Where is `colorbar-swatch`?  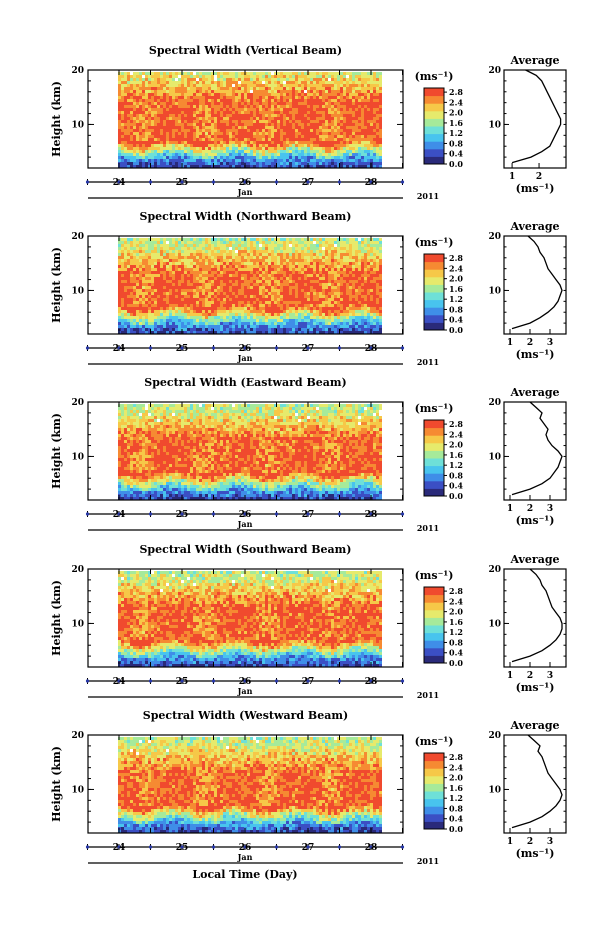 colorbar-swatch is located at coordinates (434, 130).